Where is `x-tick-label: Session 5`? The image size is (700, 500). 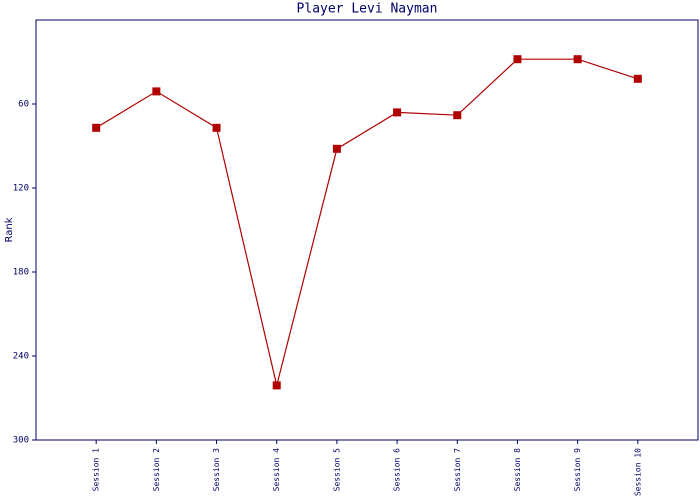 x-tick-label: Session 5 is located at coordinates (336, 470).